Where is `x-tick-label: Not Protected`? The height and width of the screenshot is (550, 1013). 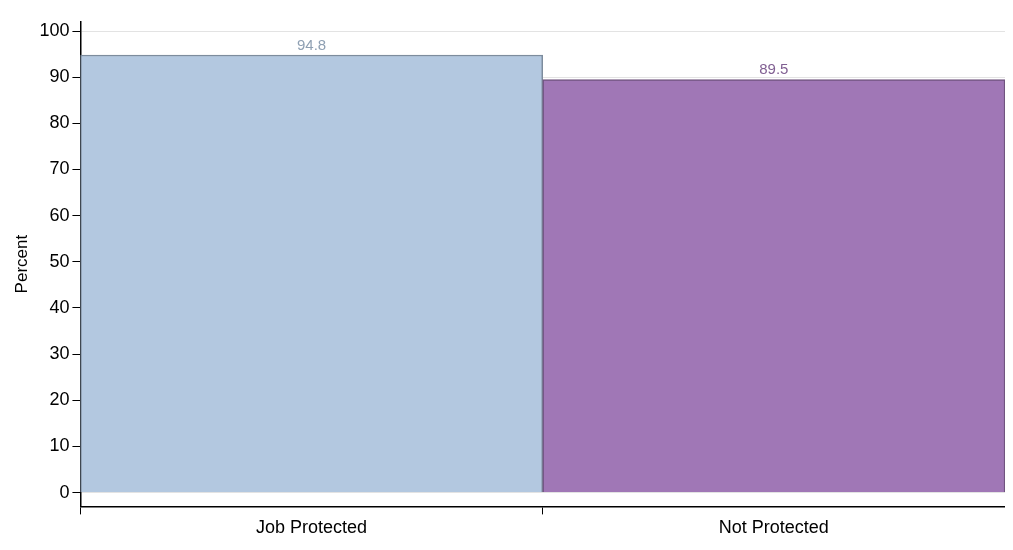
x-tick-label: Not Protected is located at coordinates (773, 527).